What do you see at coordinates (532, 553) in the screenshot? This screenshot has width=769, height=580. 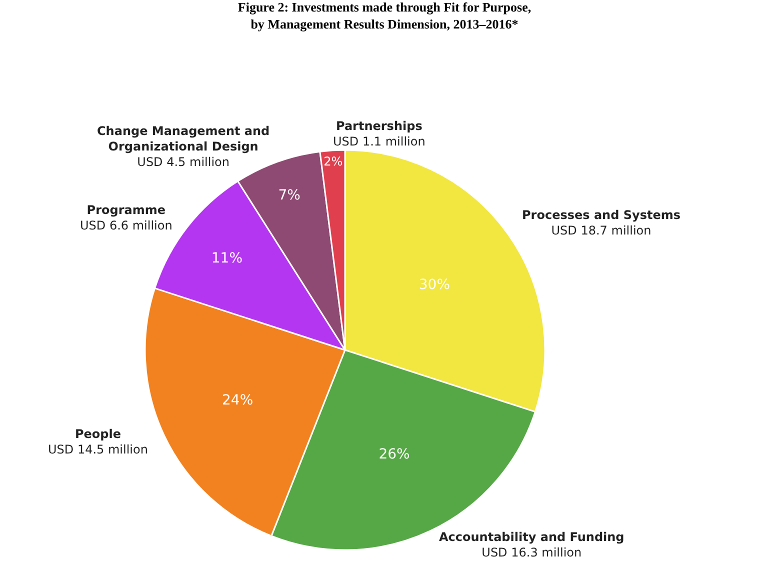 I see `text: USD 16.3 million` at bounding box center [532, 553].